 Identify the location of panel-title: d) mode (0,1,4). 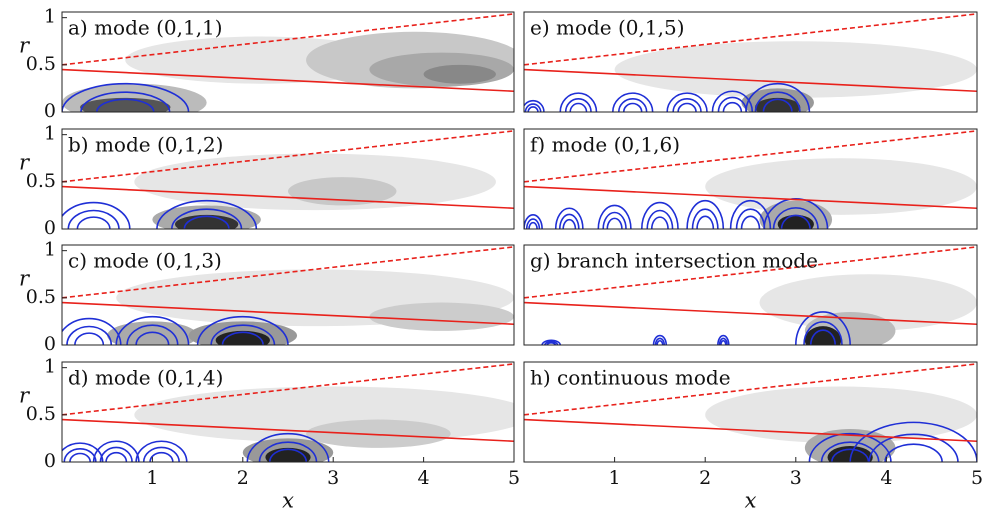
(145, 378).